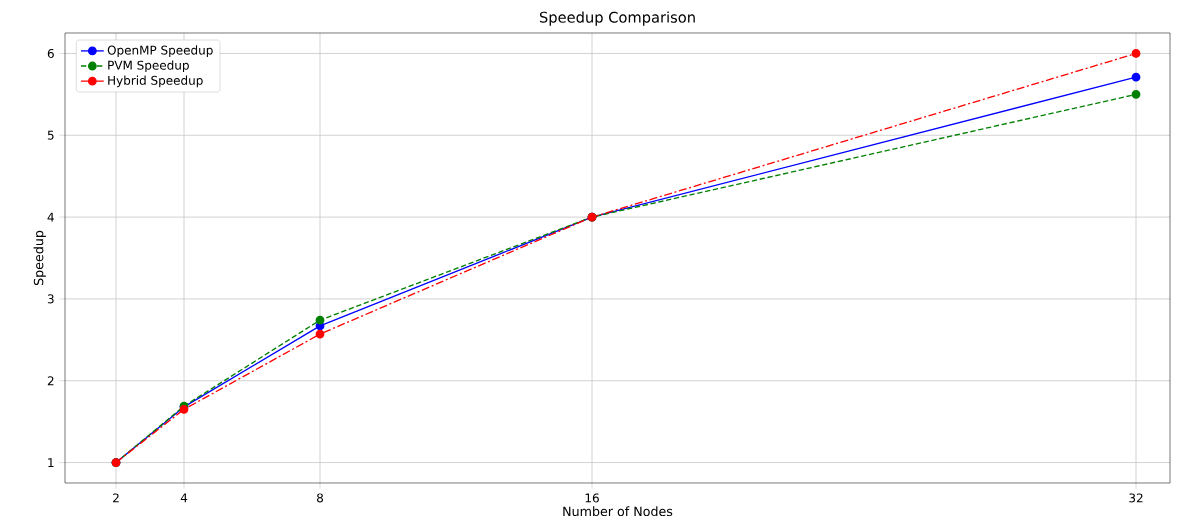 This screenshot has height=529, width=1188. I want to click on x-tick-label: 8, so click(320, 498).